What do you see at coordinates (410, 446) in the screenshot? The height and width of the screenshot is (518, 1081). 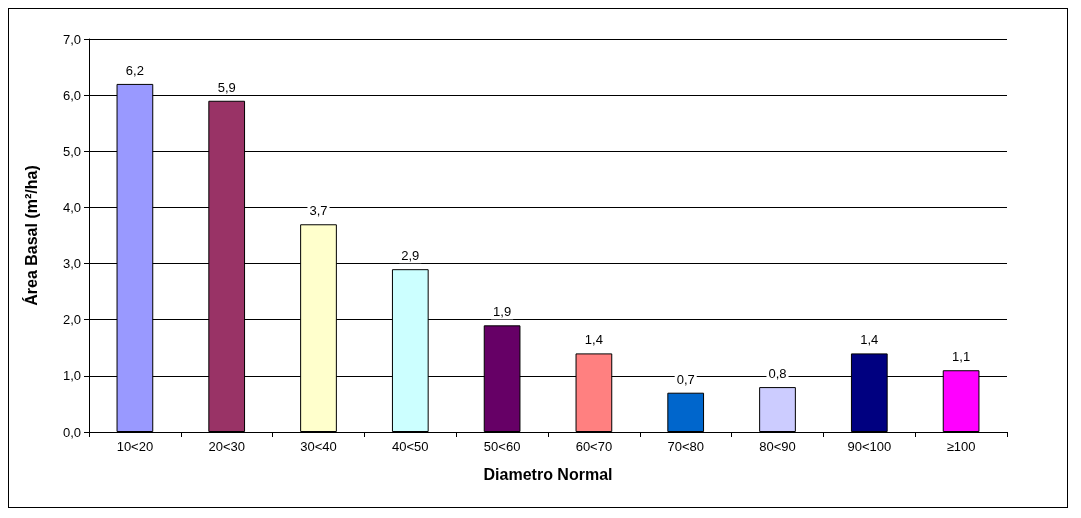 I see `x-tick-label: 40<50` at bounding box center [410, 446].